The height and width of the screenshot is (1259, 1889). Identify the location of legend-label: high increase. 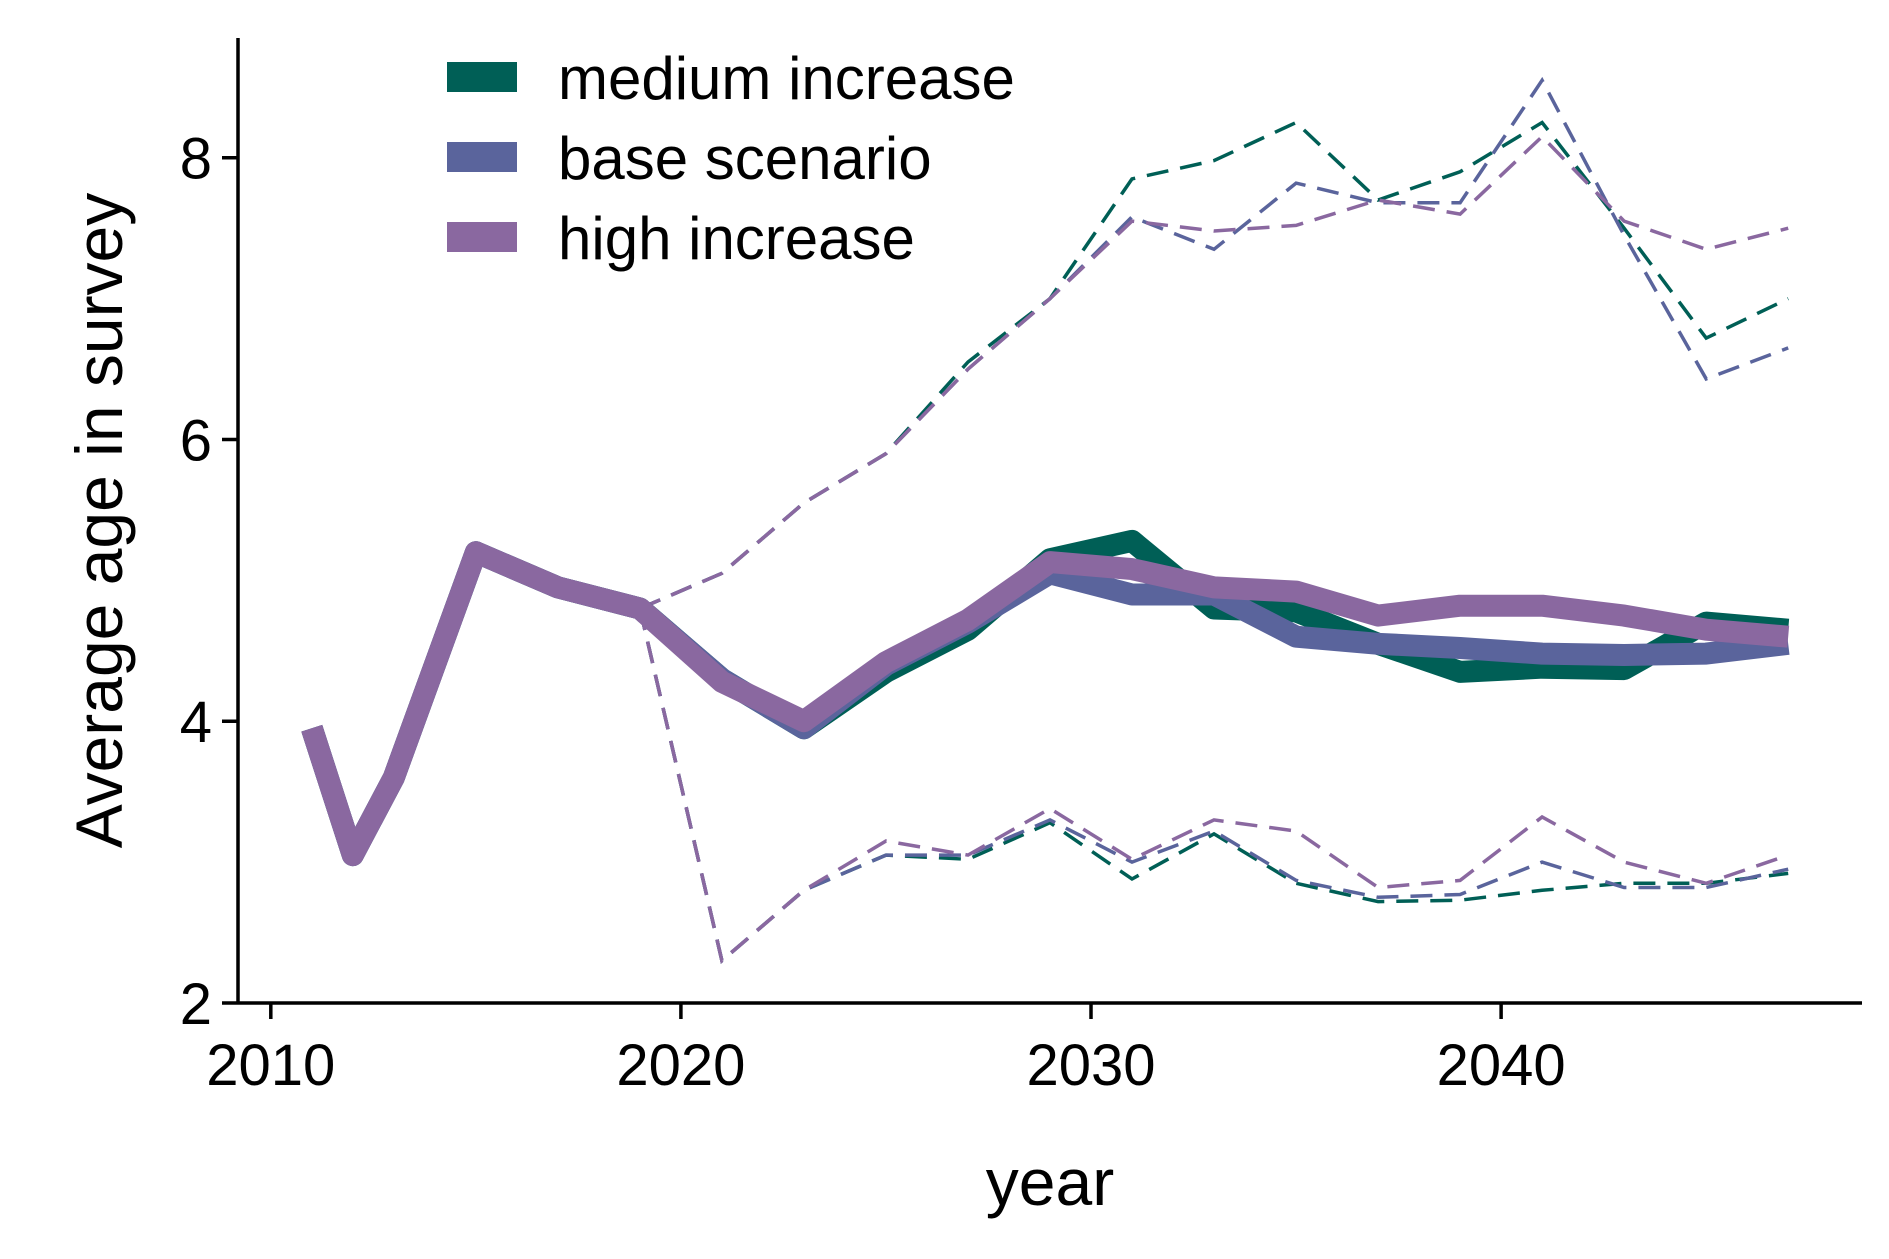
(736, 238).